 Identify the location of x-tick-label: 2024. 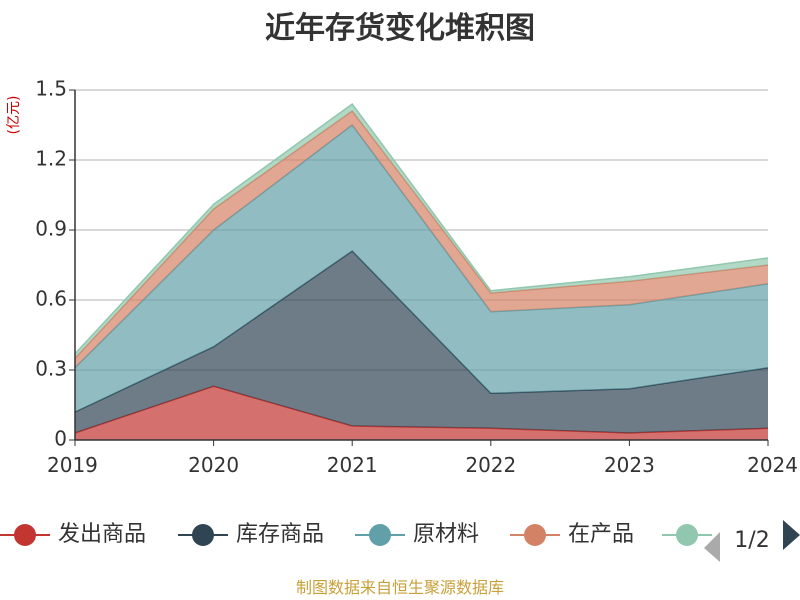
(772, 465).